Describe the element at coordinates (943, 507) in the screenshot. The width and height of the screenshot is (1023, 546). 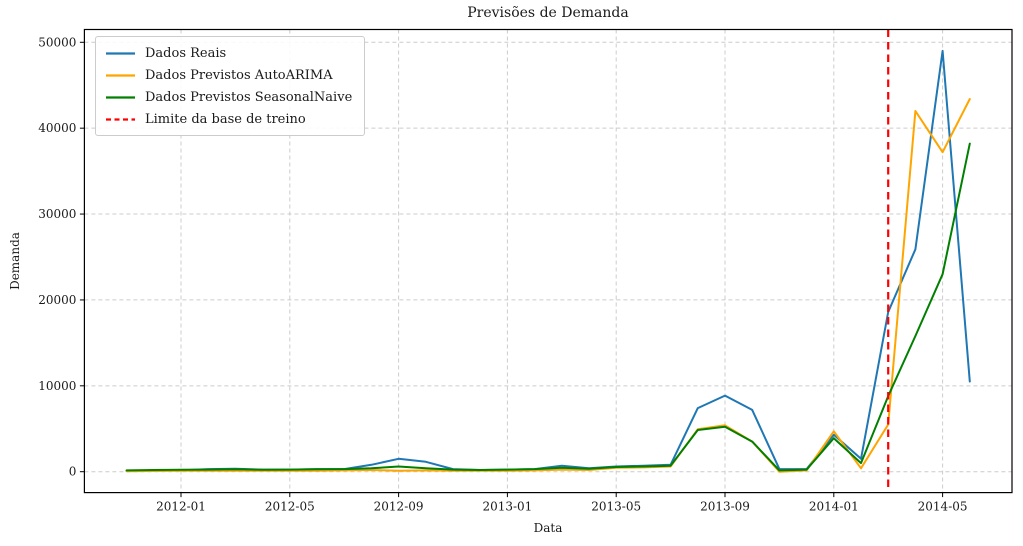
I see `x-tick-label: 2014-05` at that location.